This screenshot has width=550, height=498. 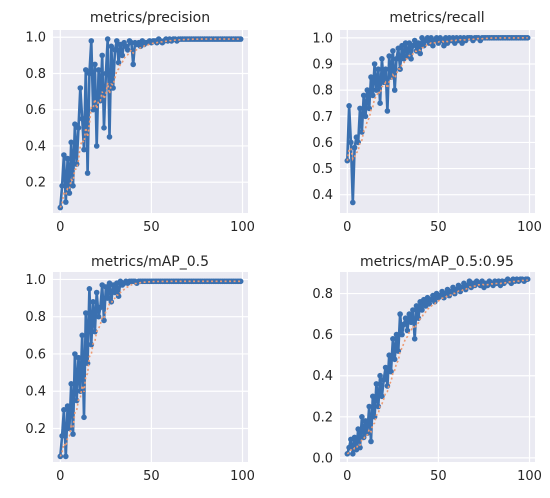 I want to click on y-tick-label: 0.2, so click(x=35, y=183).